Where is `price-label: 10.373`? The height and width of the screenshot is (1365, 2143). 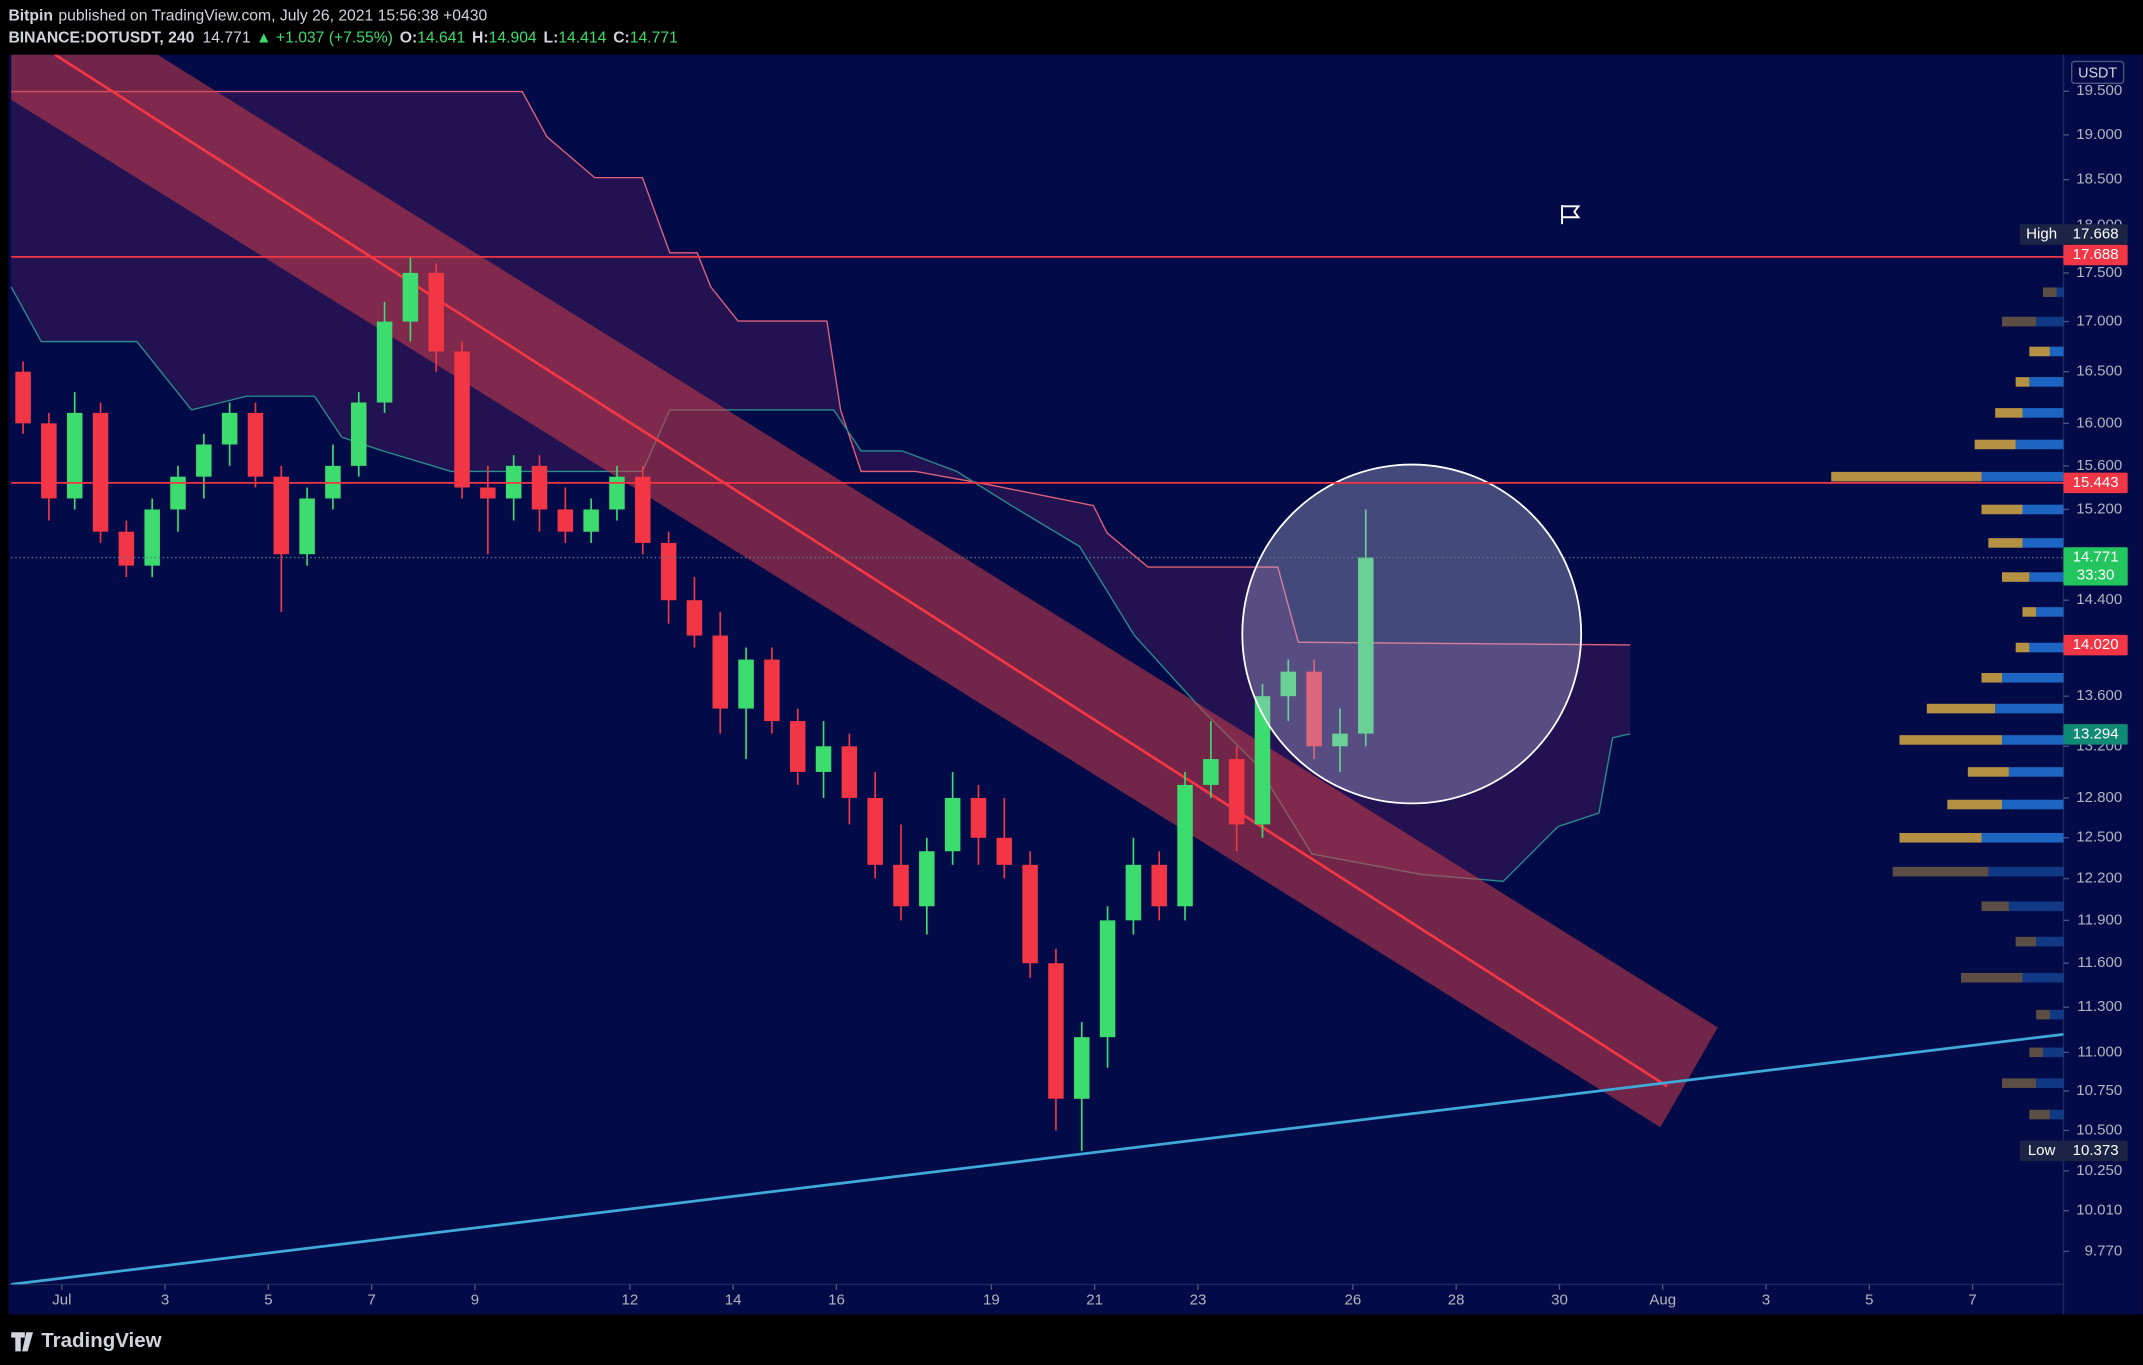
price-label: 10.373 is located at coordinates (2096, 1150).